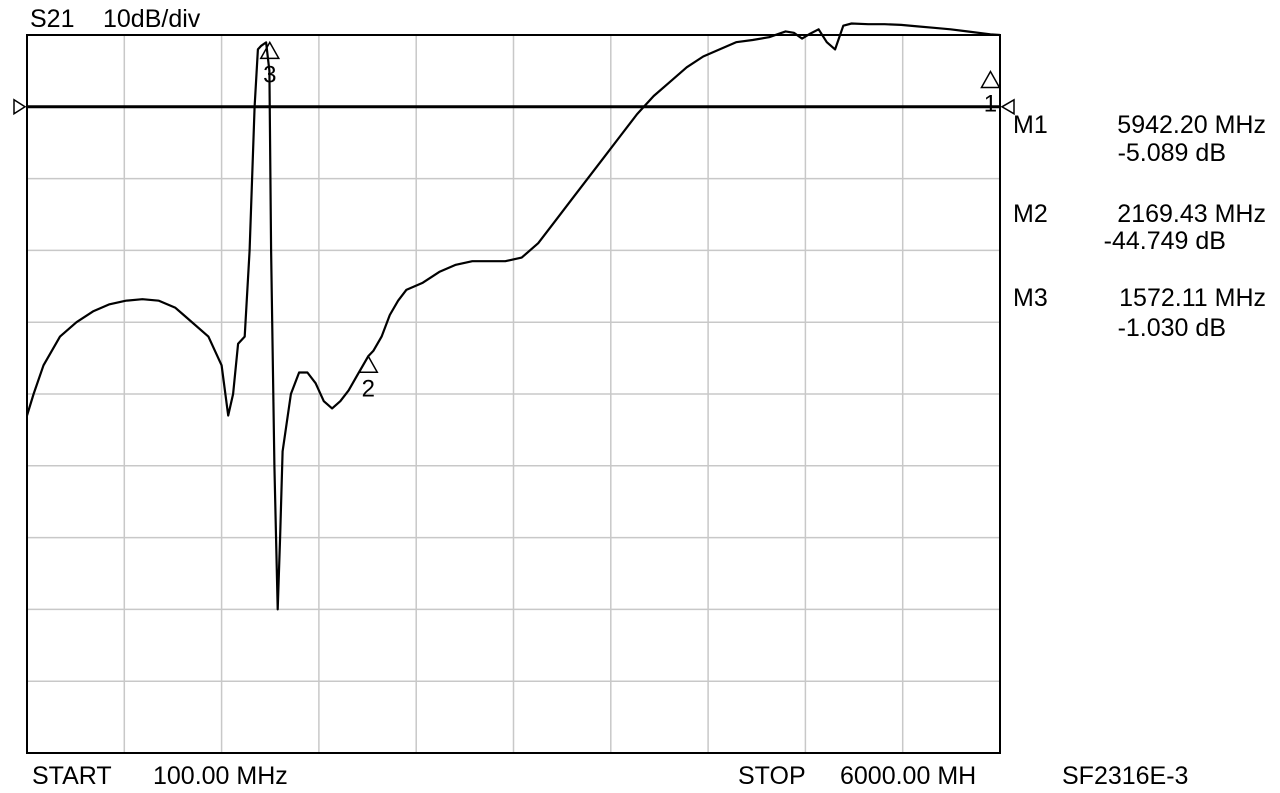  I want to click on measurement-label: S21, so click(52, 19).